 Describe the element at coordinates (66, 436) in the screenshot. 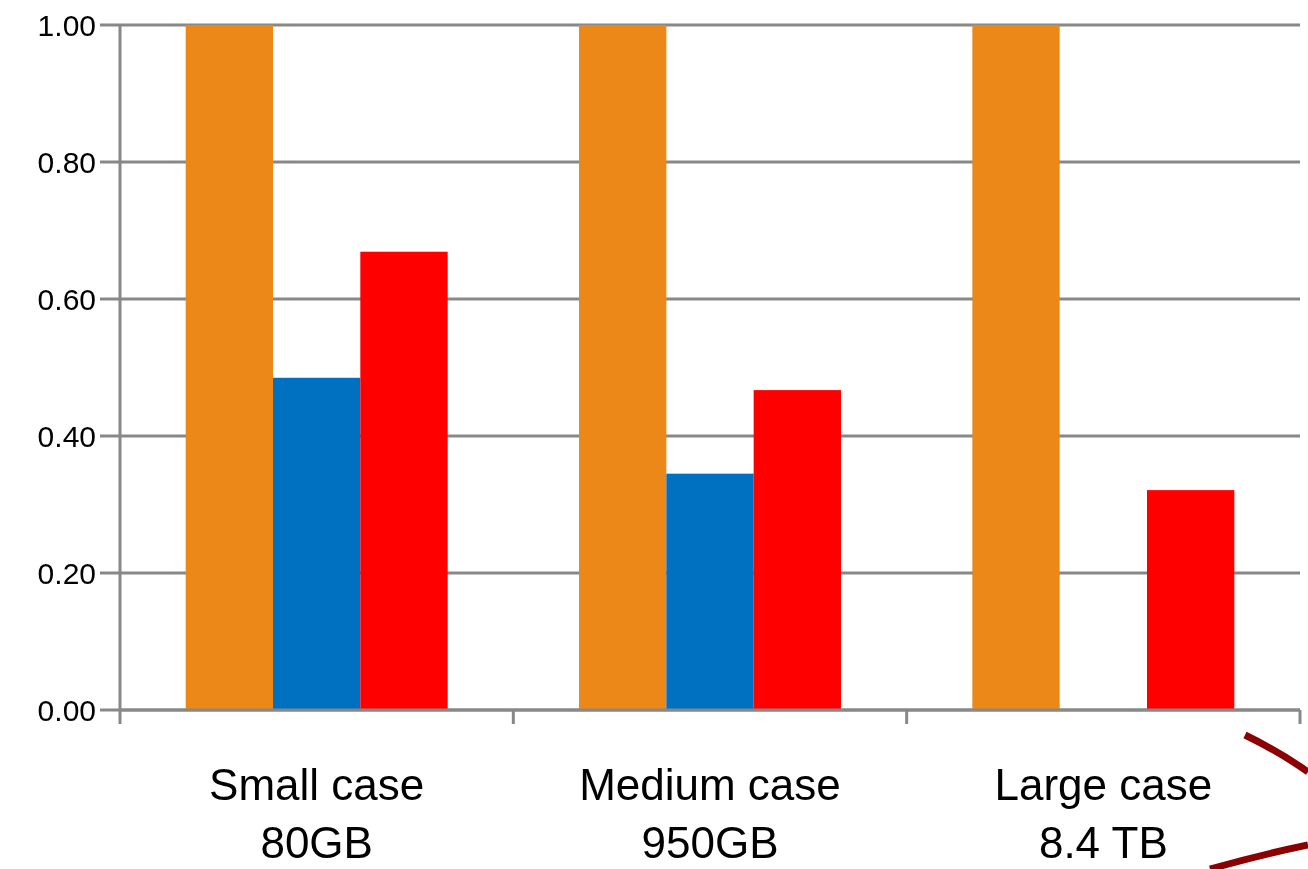

I see `y-tick-label: 0.40` at that location.